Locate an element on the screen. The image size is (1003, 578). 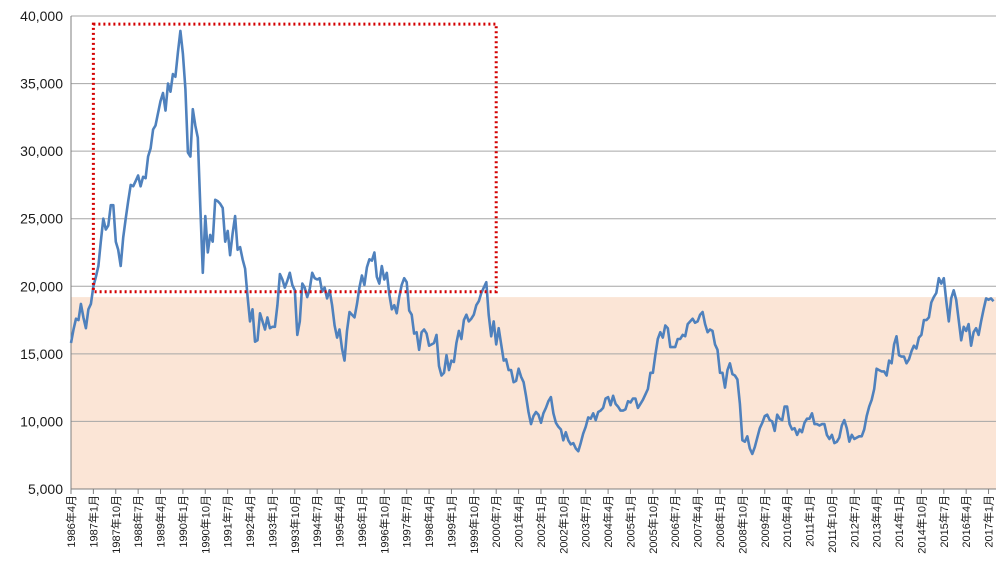
x-tick-label: 2004年4月 is located at coordinates (608, 521).